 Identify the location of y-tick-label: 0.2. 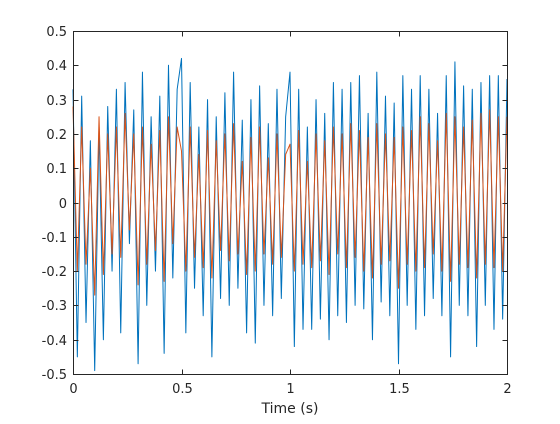
(56, 135).